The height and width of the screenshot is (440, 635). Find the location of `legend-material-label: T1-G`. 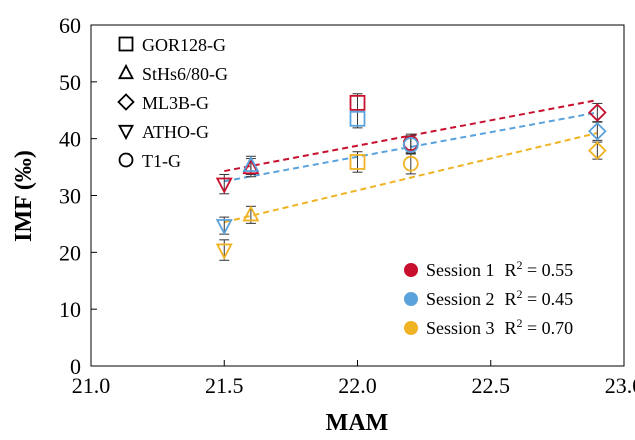

legend-material-label: T1-G is located at coordinates (161, 161).